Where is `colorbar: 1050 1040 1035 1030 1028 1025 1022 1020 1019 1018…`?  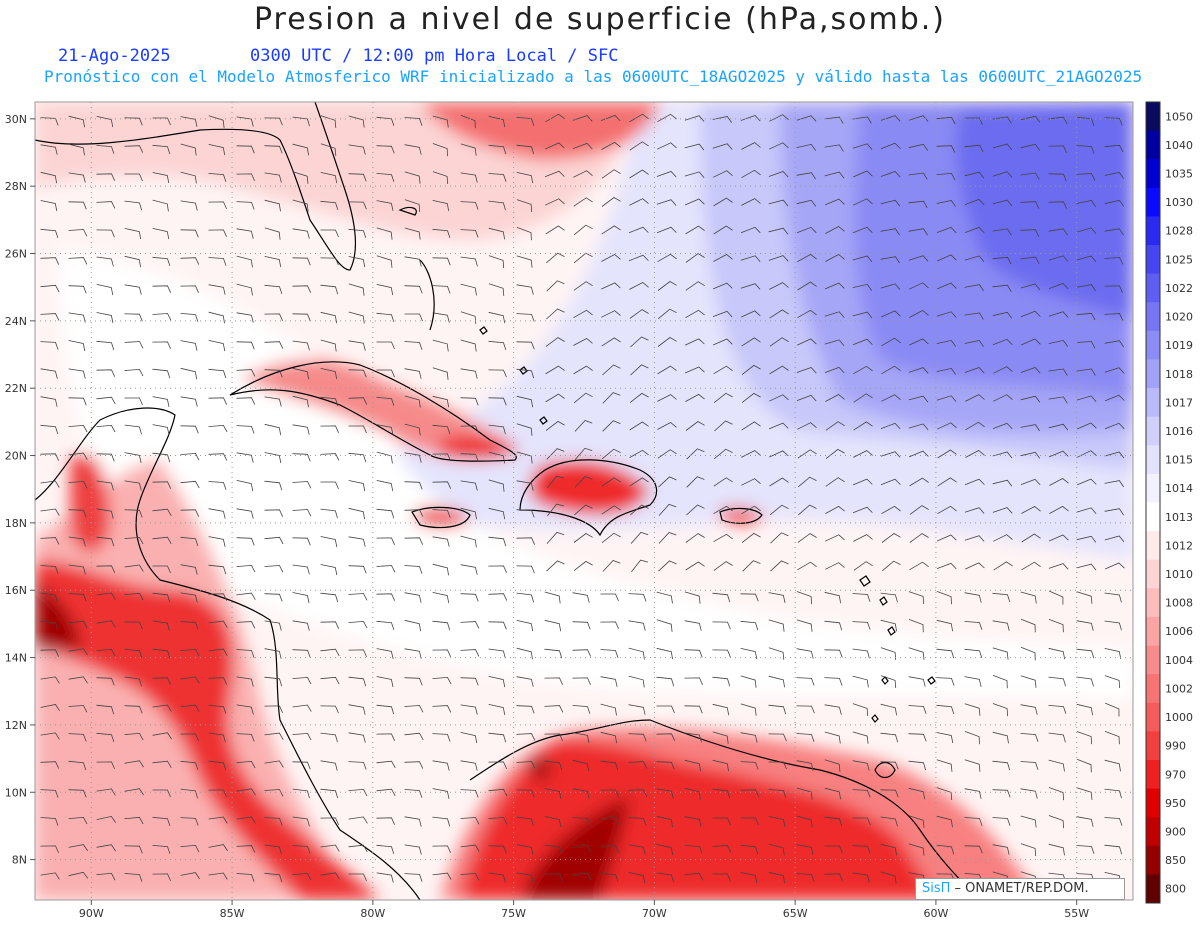 colorbar: 1050 1040 1035 1030 1028 1025 1022 1020 1019 1018… is located at coordinates (1169, 502).